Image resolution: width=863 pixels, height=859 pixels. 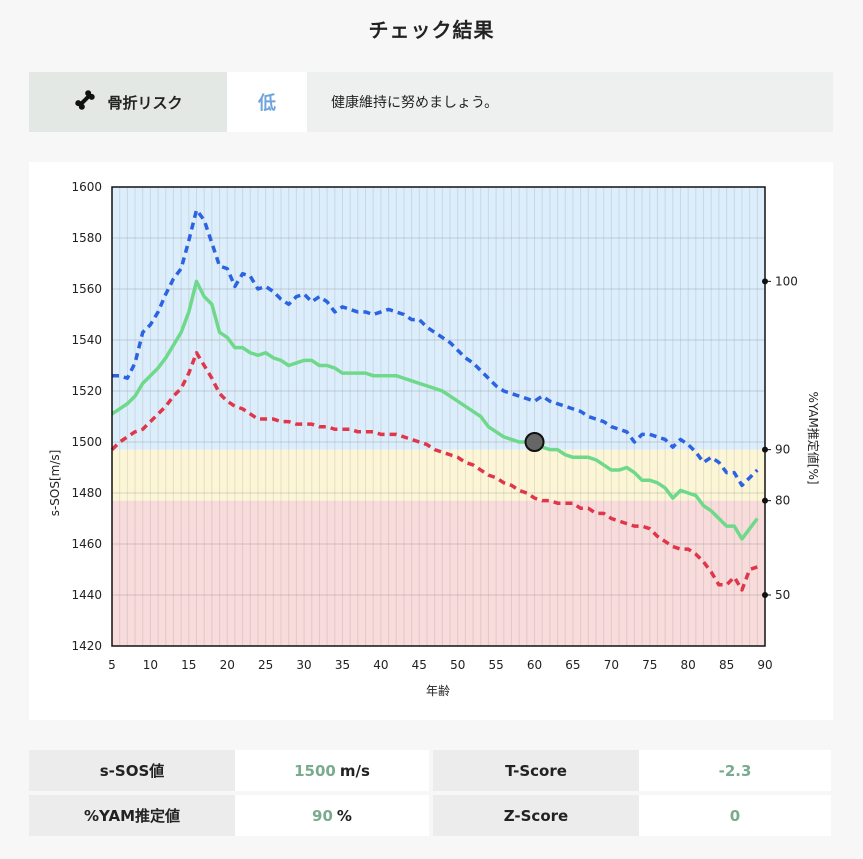 I want to click on stats-row-yam: %YAM推定値 90 % Z-Score 0, so click(x=431, y=815).